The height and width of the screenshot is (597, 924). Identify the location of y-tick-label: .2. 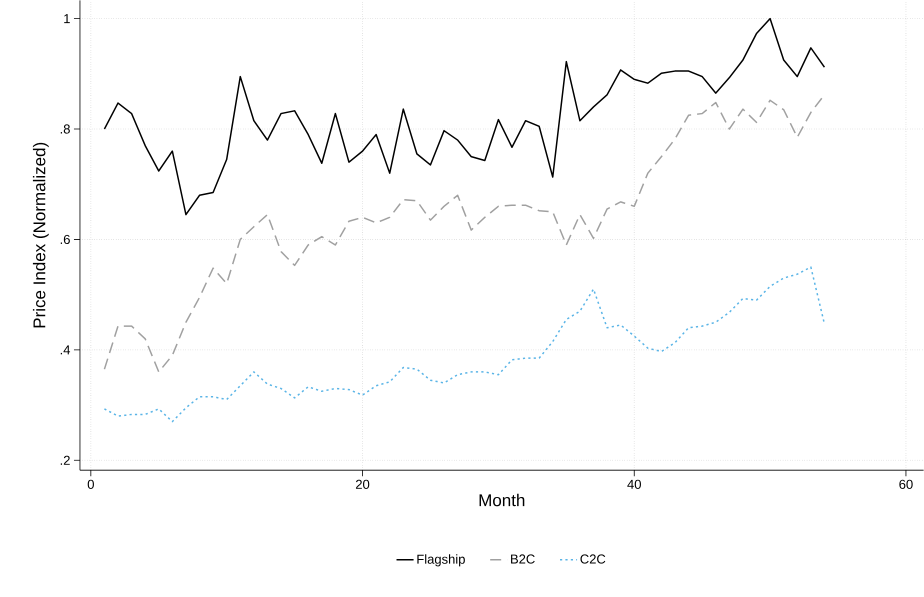
(65, 460).